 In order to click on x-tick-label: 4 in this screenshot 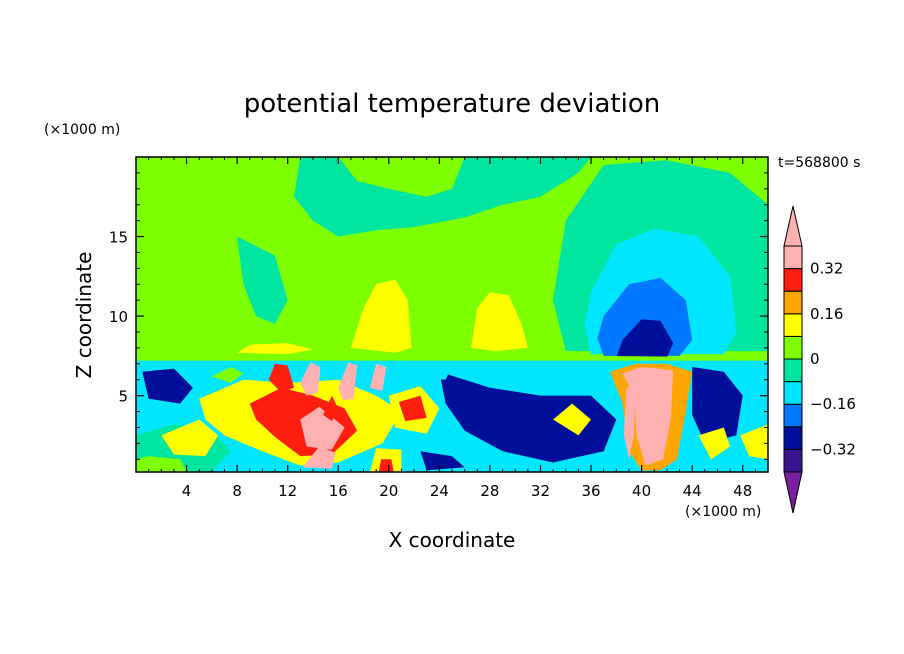, I will do `click(187, 491)`.